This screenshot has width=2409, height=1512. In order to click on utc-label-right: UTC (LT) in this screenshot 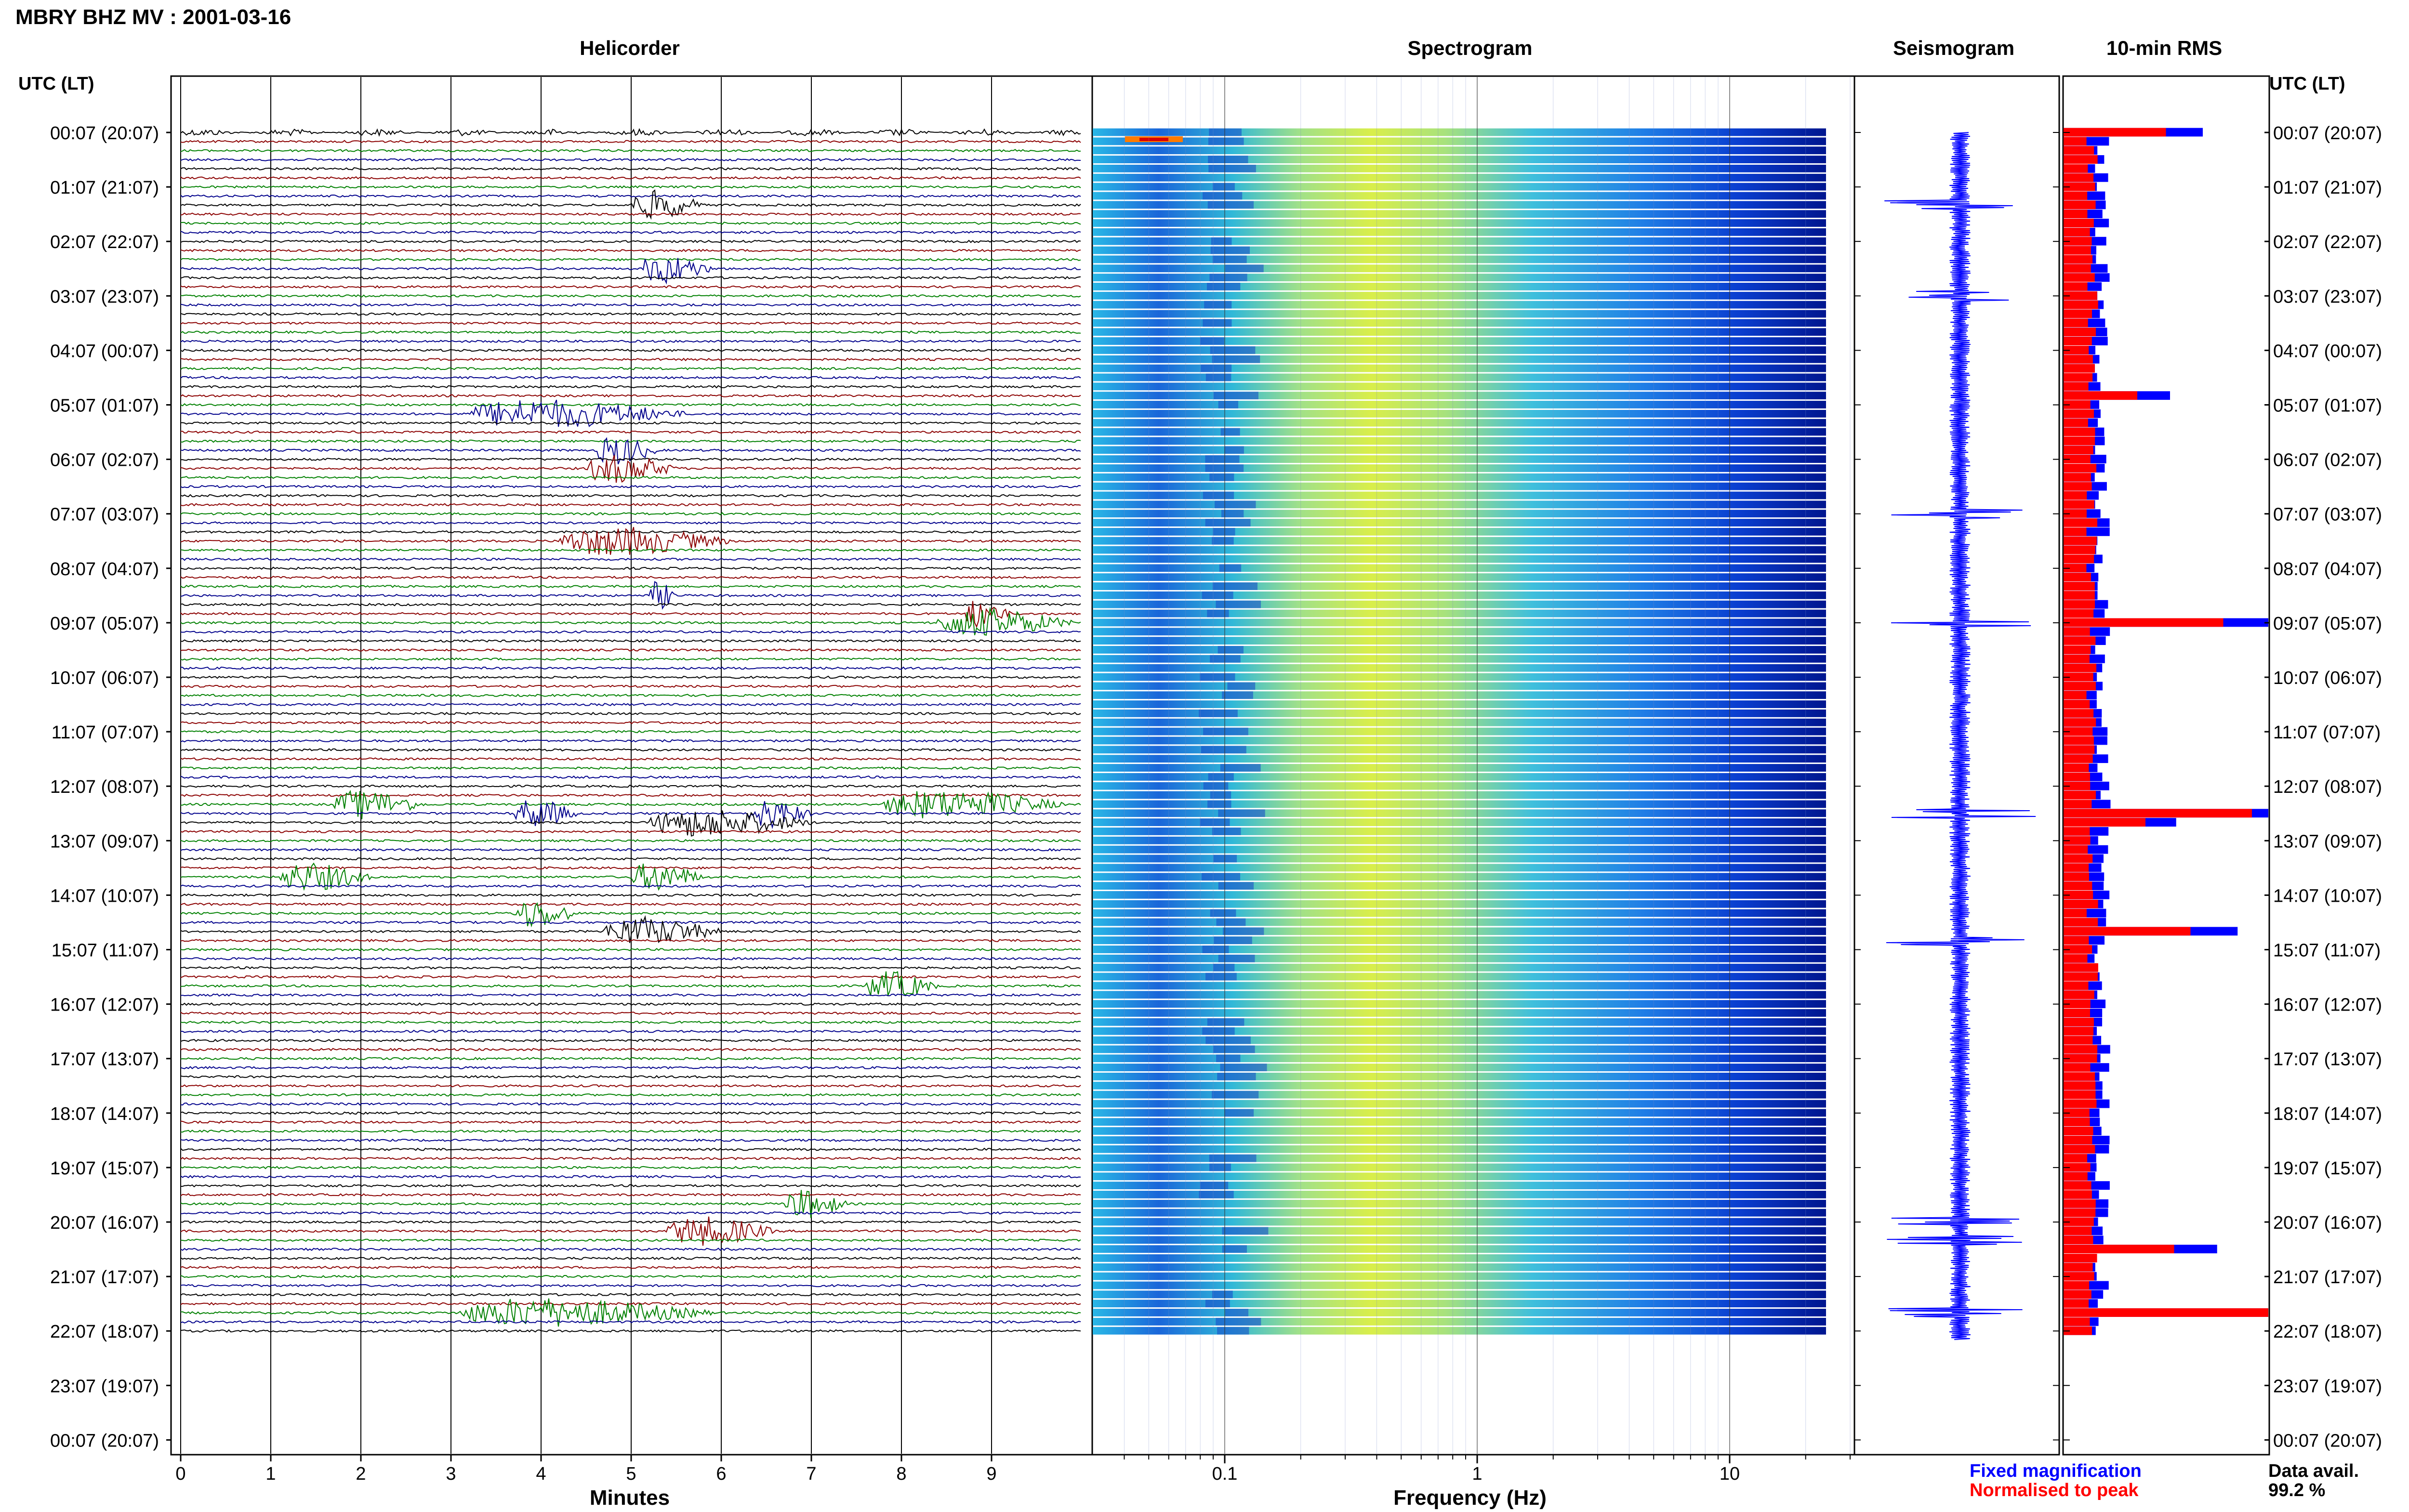, I will do `click(2307, 84)`.